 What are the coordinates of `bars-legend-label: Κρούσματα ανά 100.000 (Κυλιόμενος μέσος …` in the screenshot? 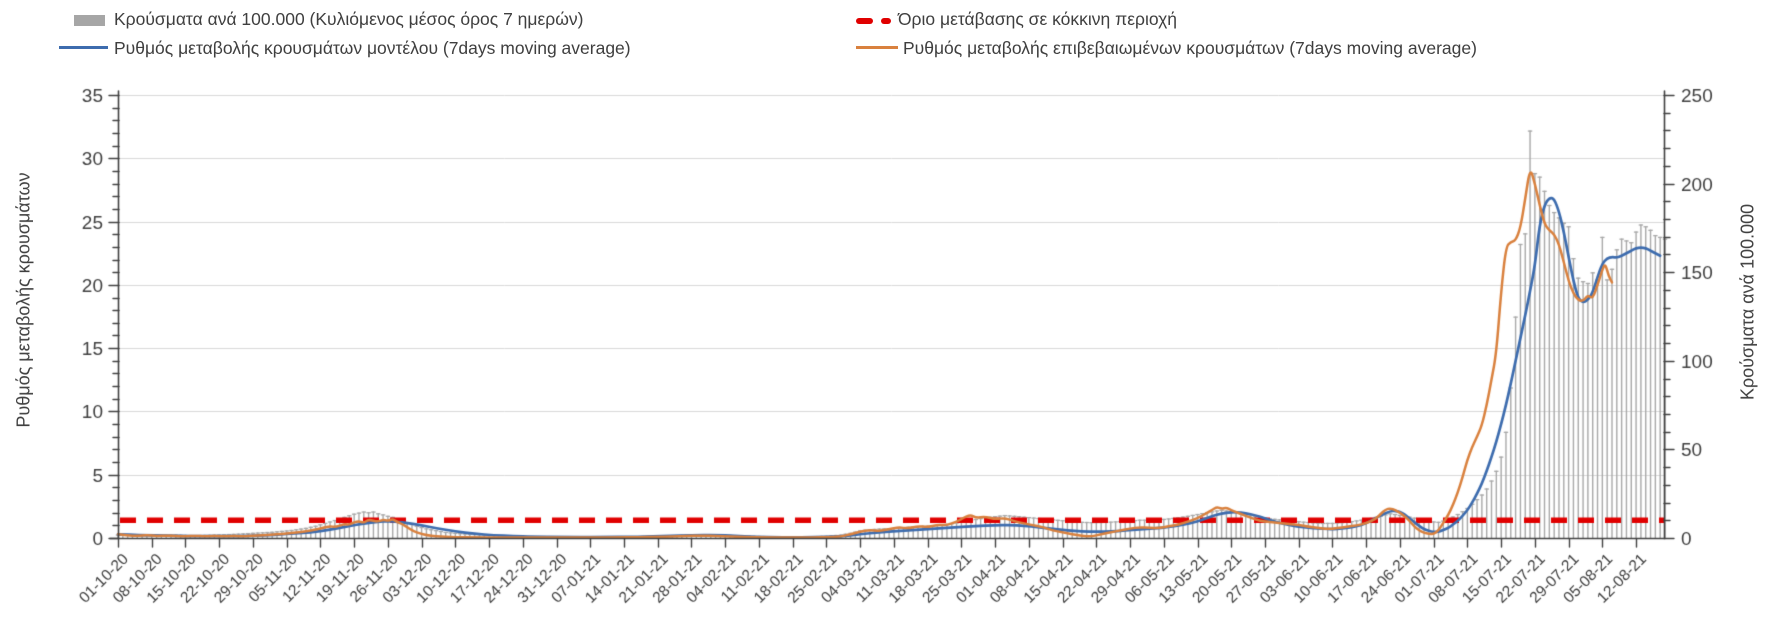 It's located at (349, 19).